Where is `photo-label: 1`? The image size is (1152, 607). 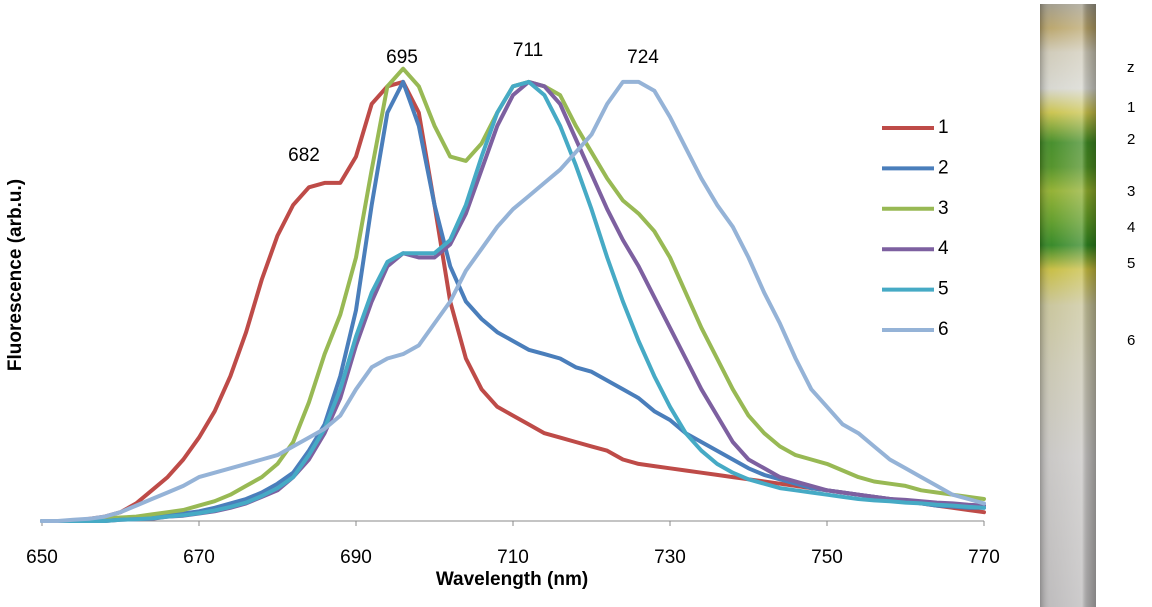 photo-label: 1 is located at coordinates (1131, 107).